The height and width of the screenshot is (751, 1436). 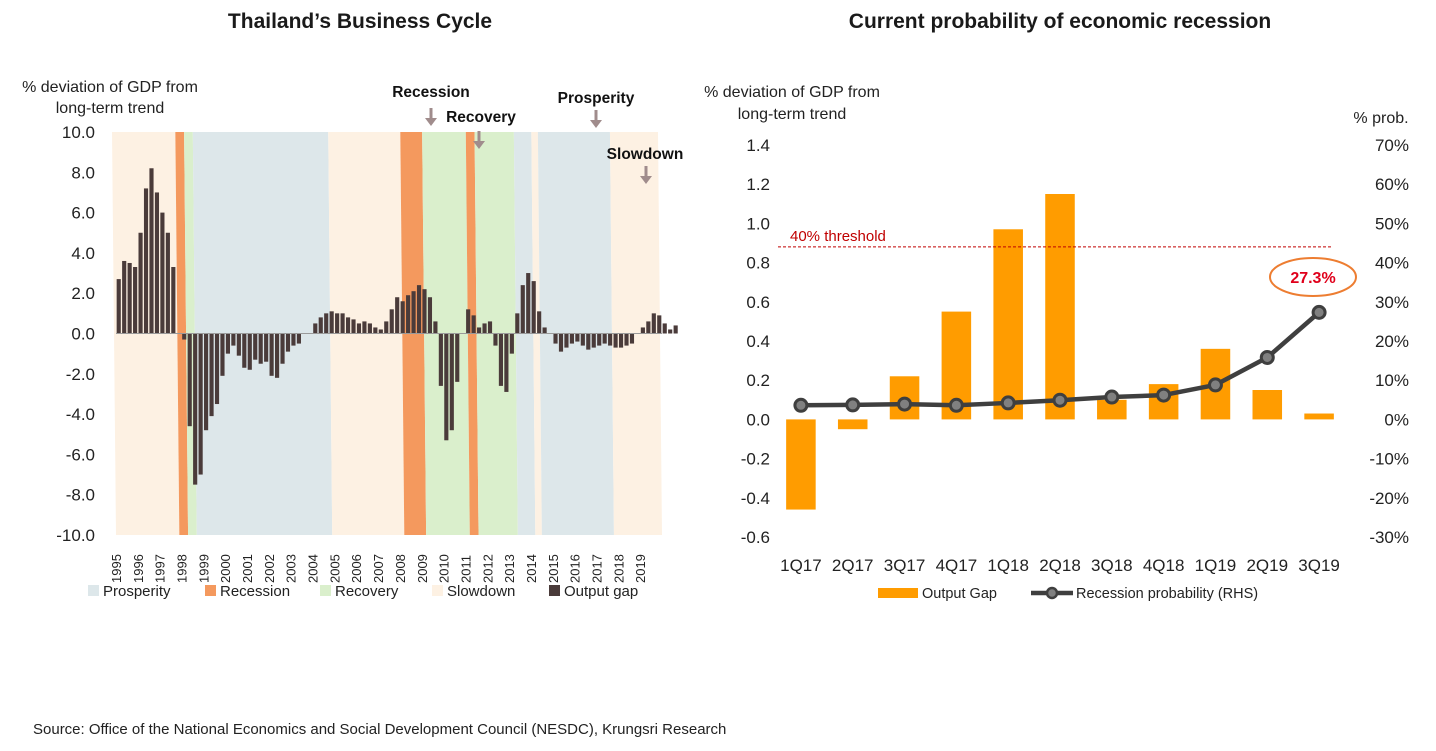 What do you see at coordinates (481, 591) in the screenshot?
I see `legend-label: Slowdown` at bounding box center [481, 591].